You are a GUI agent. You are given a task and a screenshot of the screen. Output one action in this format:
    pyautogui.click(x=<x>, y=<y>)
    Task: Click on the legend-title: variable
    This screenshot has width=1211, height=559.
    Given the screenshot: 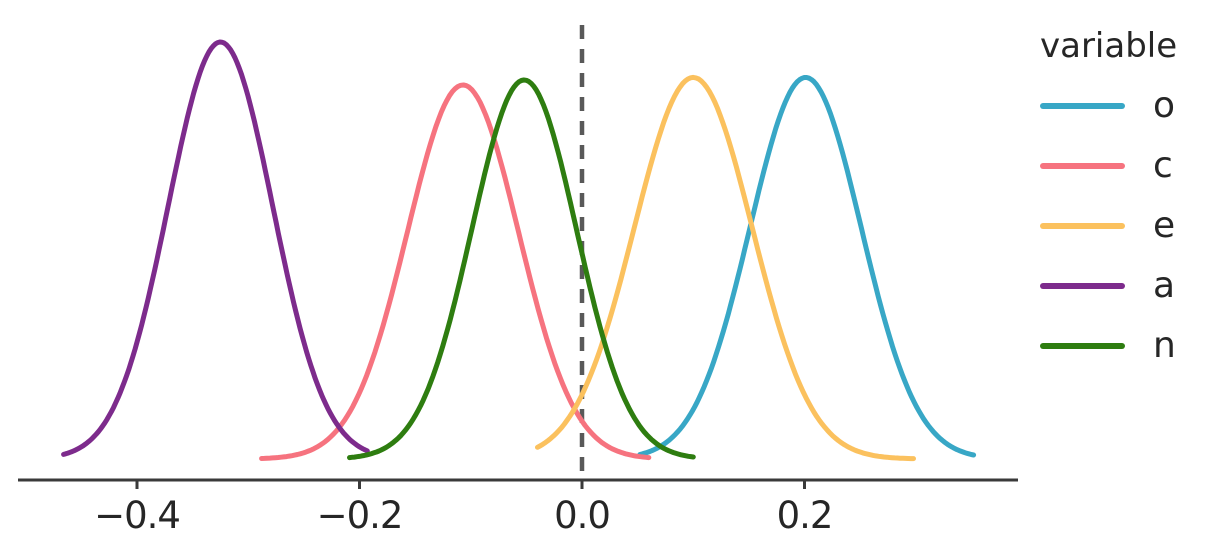 What is the action you would take?
    pyautogui.click(x=1109, y=46)
    